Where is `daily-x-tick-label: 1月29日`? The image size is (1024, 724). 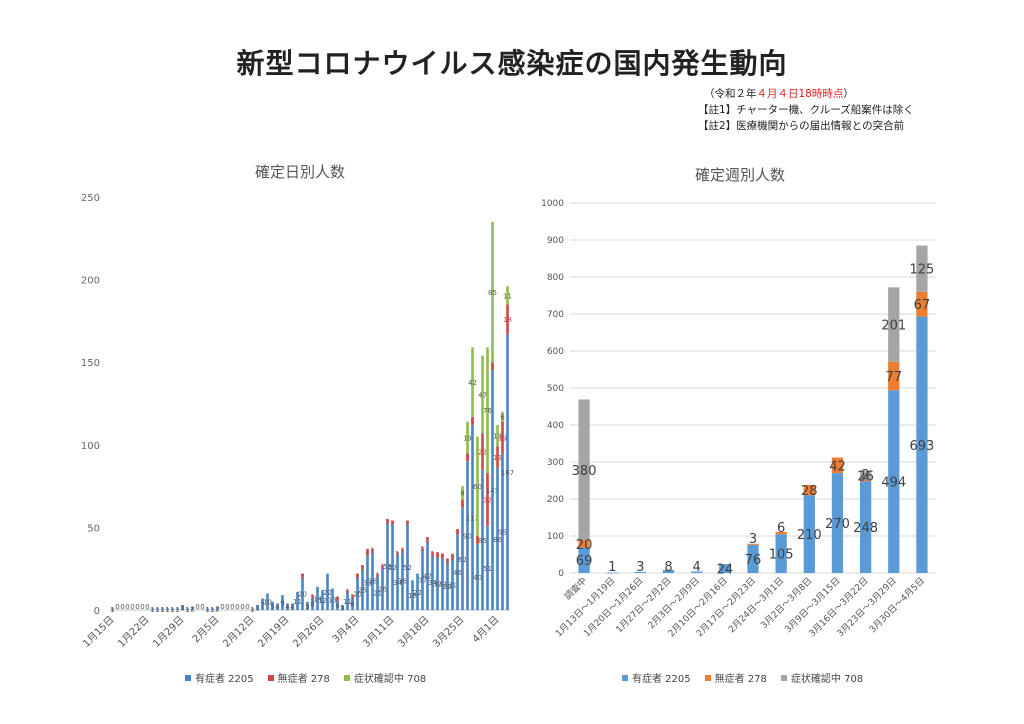 daily-x-tick-label: 1月29日 is located at coordinates (168, 632).